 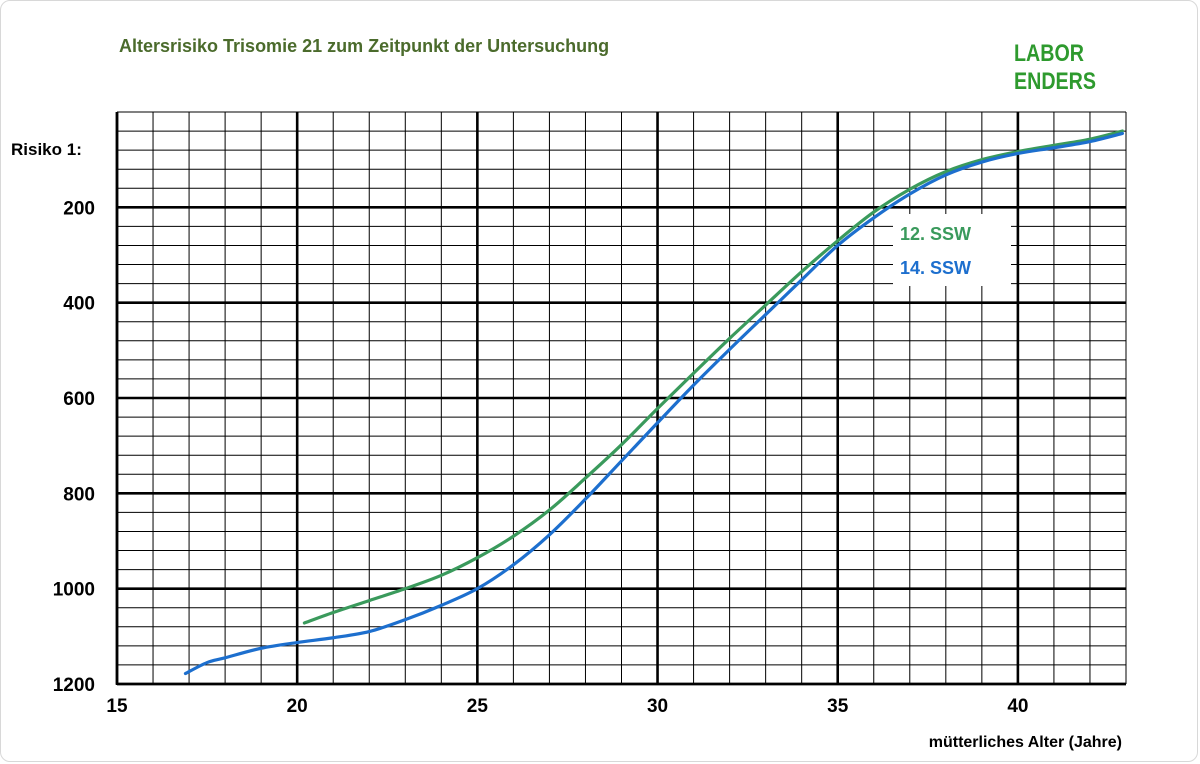 I want to click on brand-logo: LABOR ENDERS, so click(x=1055, y=67).